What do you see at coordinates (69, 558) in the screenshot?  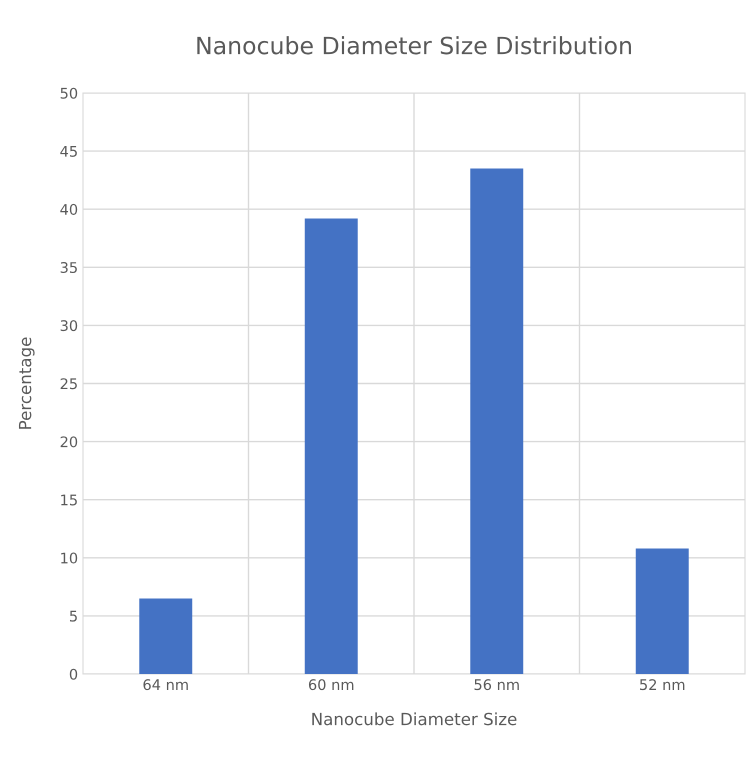 I see `y-tick-label: 10` at bounding box center [69, 558].